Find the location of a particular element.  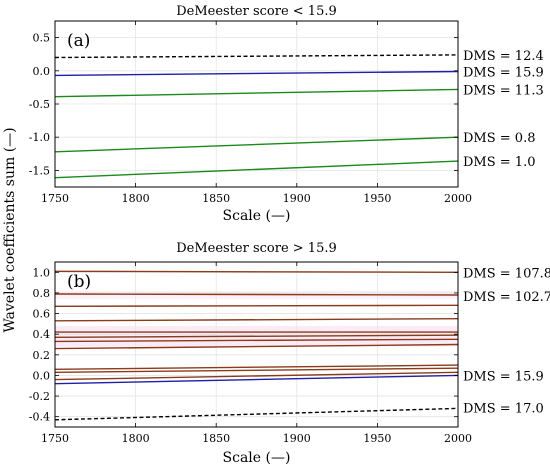

panel-a-ytick-label: -1.0 is located at coordinates (39, 137).